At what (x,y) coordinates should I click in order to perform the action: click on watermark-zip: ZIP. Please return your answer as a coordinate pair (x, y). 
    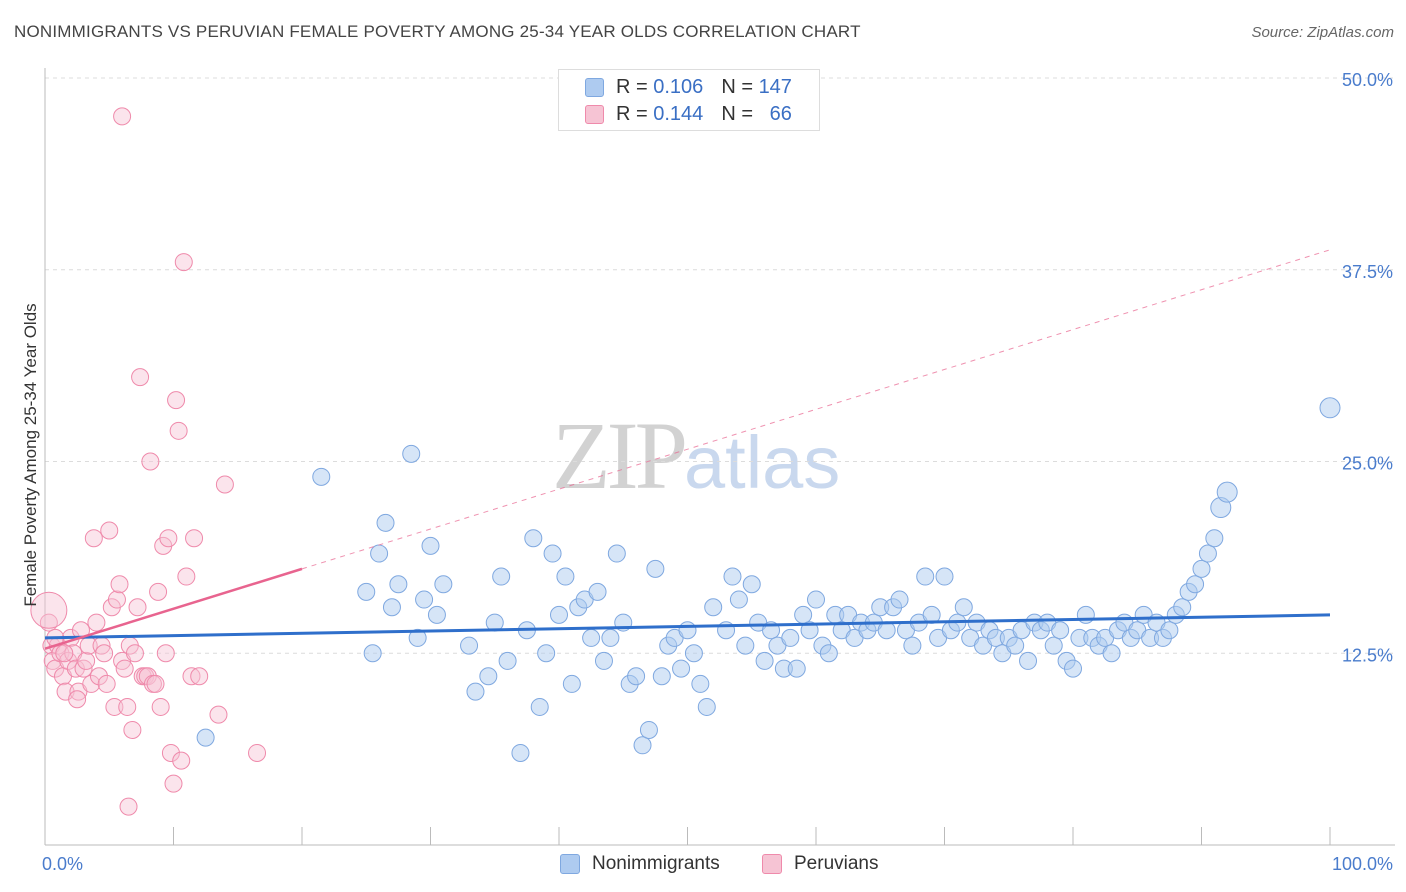
    Looking at the image, I should click on (620, 455).